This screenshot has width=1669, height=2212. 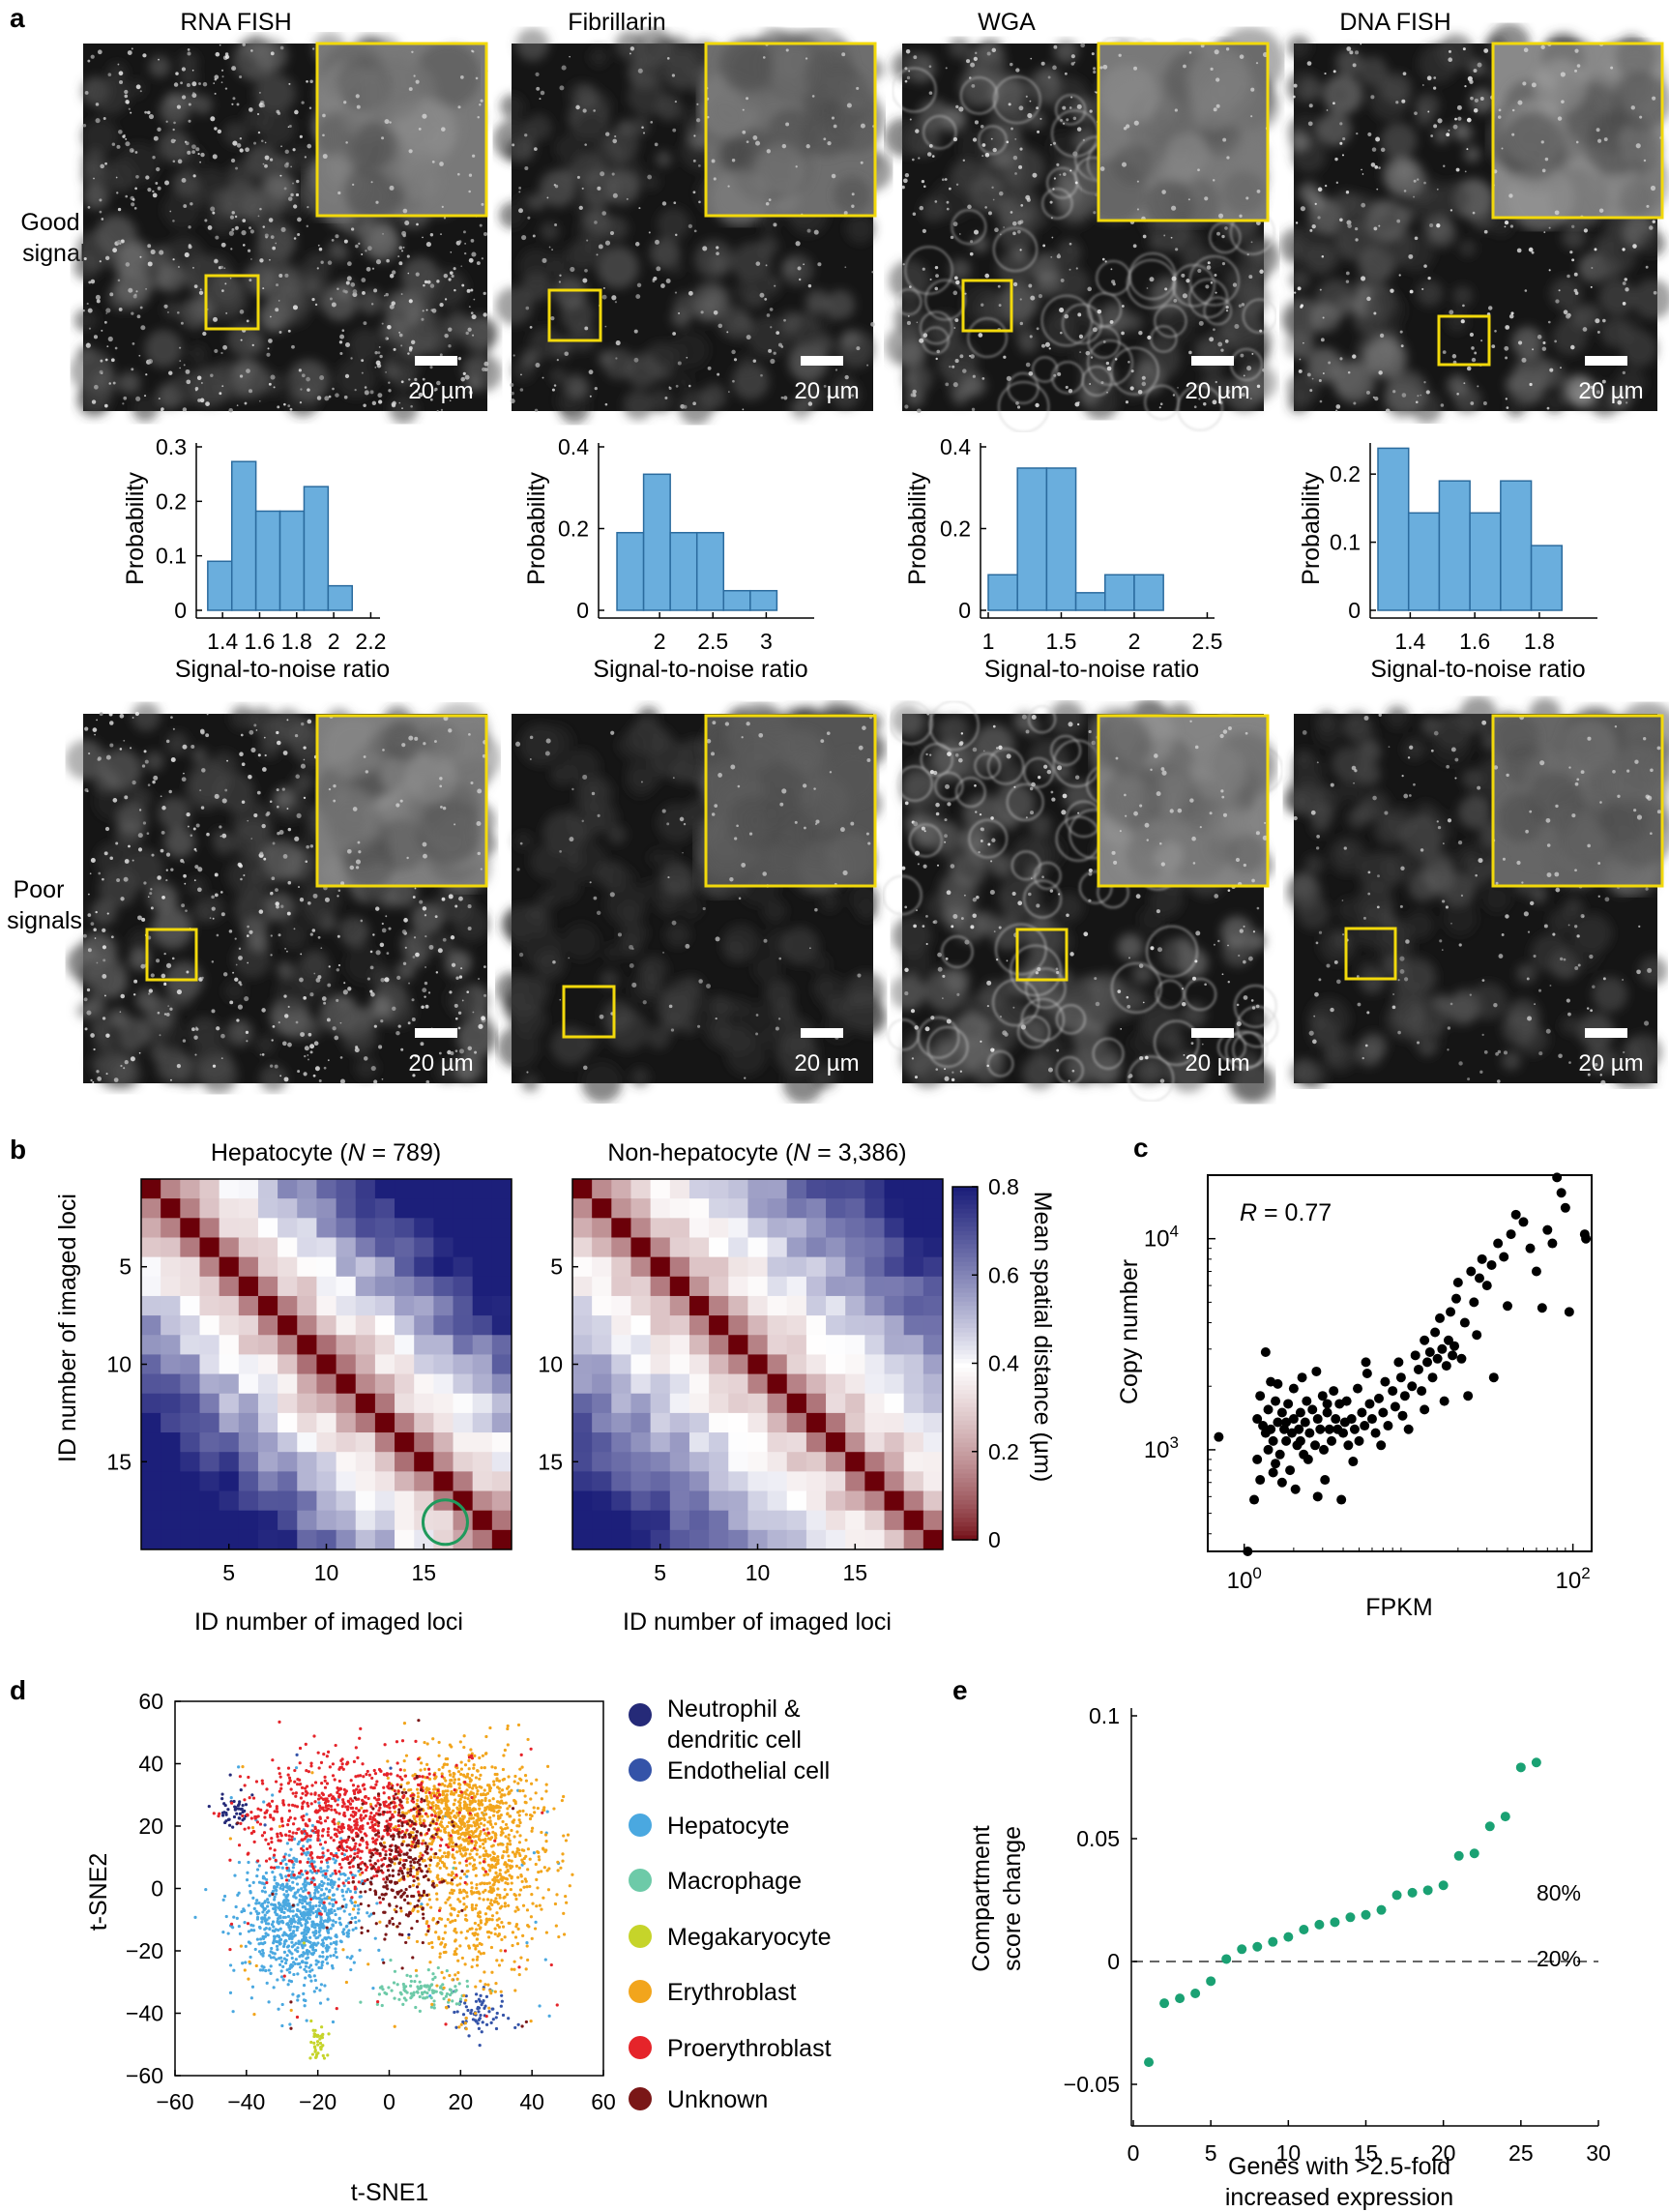 What do you see at coordinates (18, 1150) in the screenshot?
I see `panel-letter-b: b` at bounding box center [18, 1150].